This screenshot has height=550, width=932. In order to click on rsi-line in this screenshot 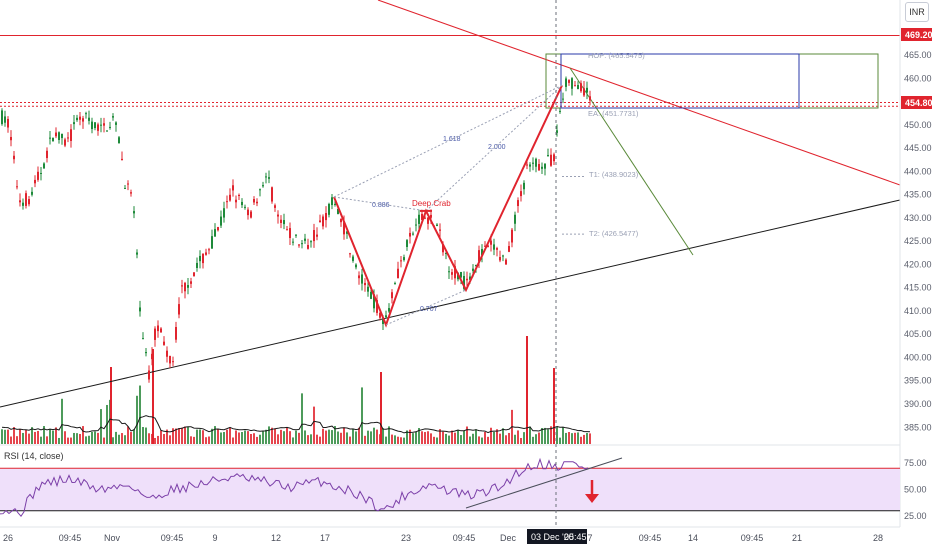, I will do `click(294, 487)`.